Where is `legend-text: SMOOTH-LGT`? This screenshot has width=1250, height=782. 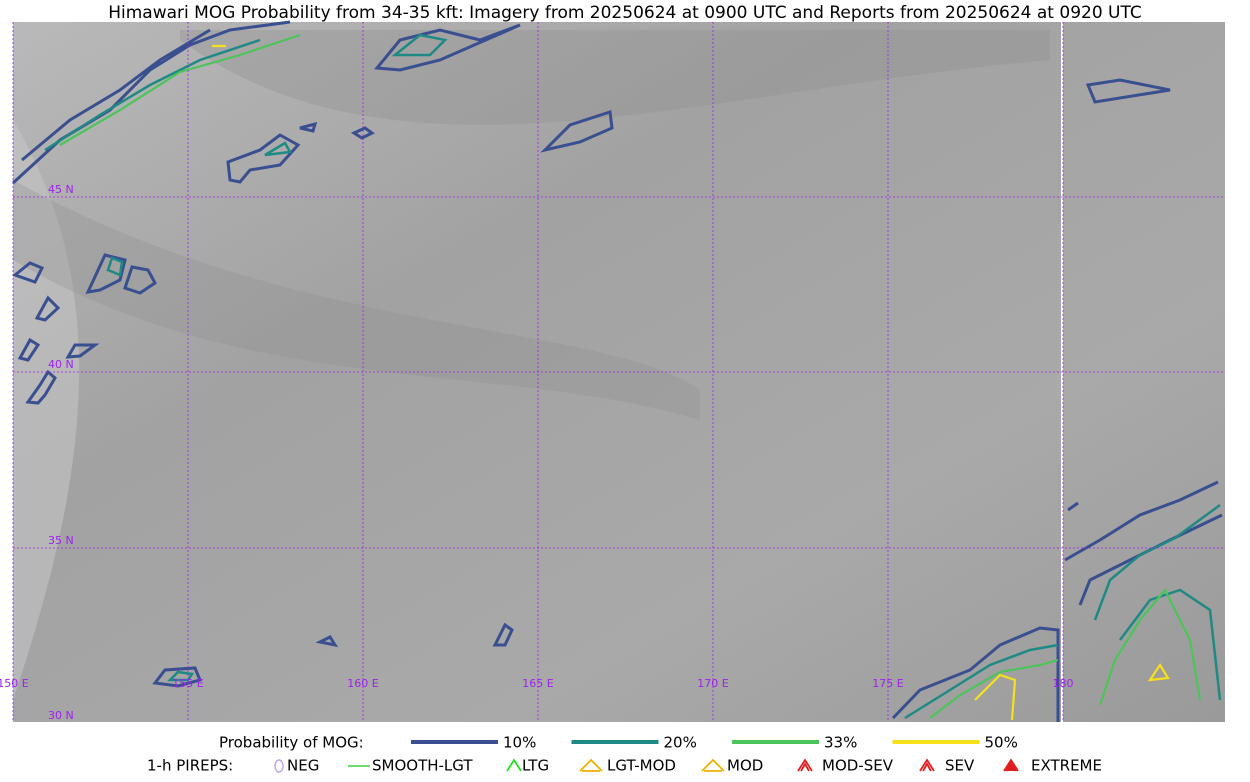
legend-text: SMOOTH-LGT is located at coordinates (422, 766).